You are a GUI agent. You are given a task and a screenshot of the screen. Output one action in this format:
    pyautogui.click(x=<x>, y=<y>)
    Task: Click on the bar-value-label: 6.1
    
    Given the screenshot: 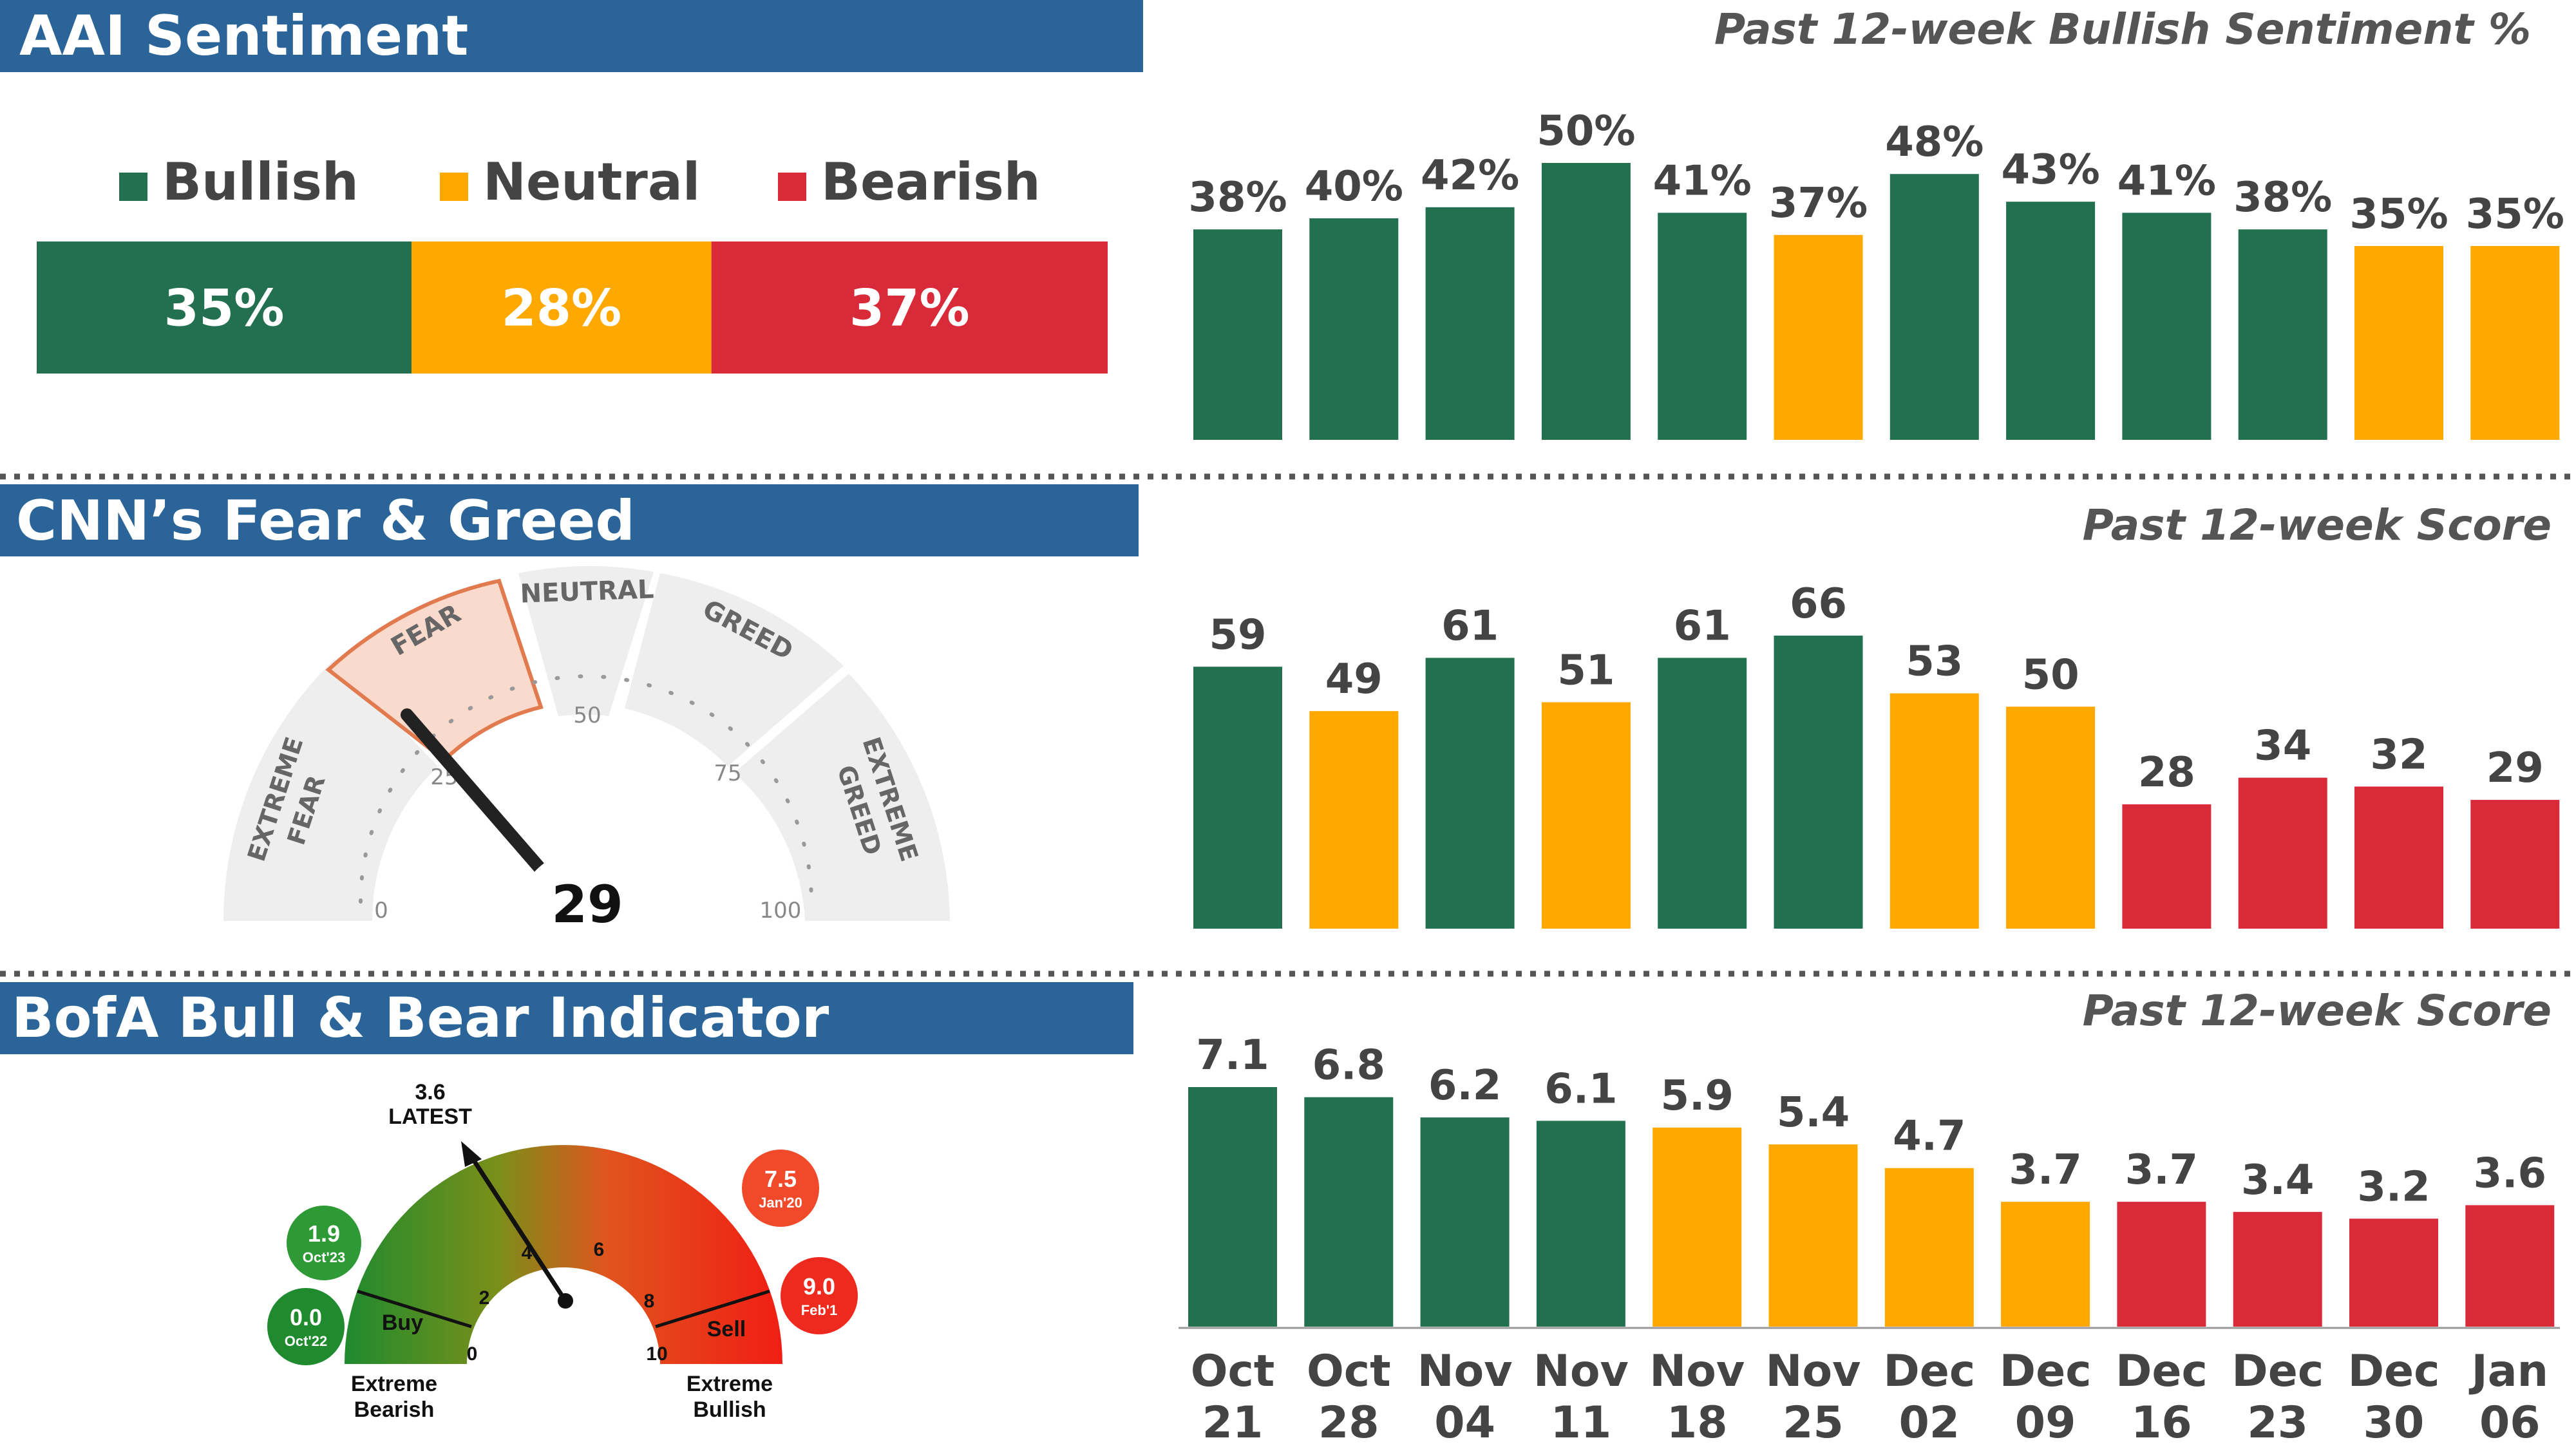 What is the action you would take?
    pyautogui.click(x=1580, y=1089)
    